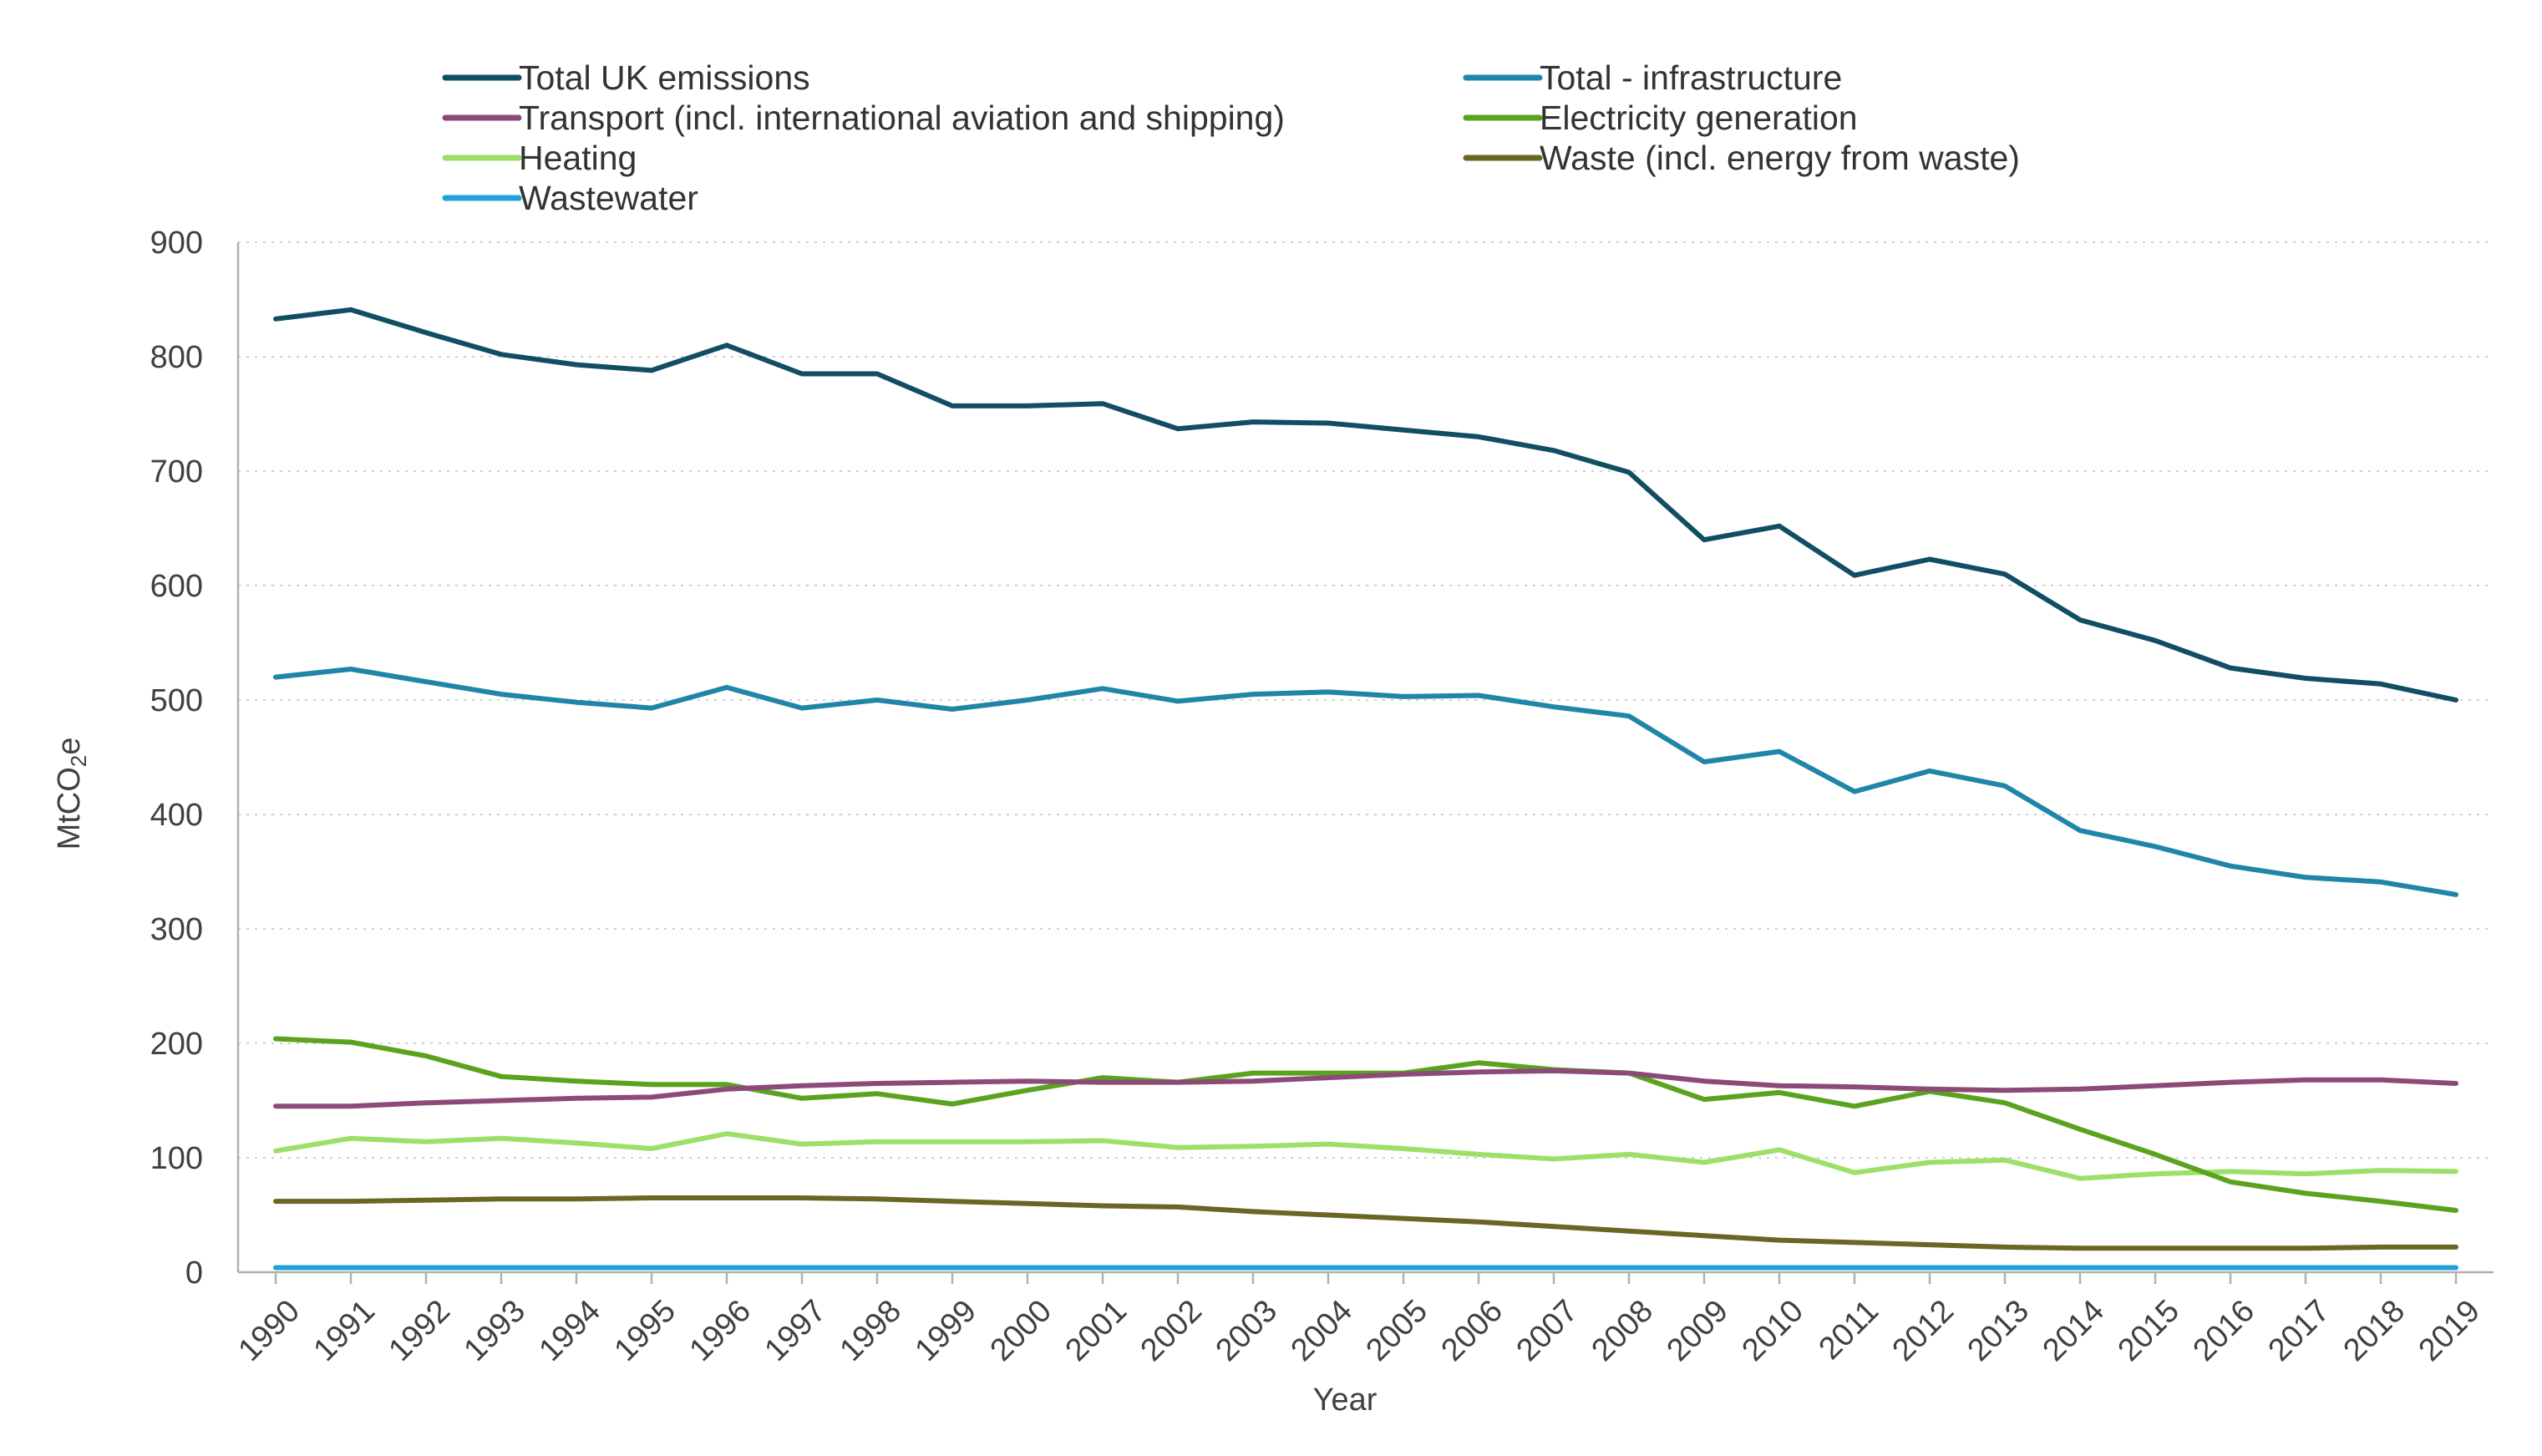 Image resolution: width=2542 pixels, height=1456 pixels. Describe the element at coordinates (608, 198) in the screenshot. I see `legend-label-wastewater: Wastewater` at that location.